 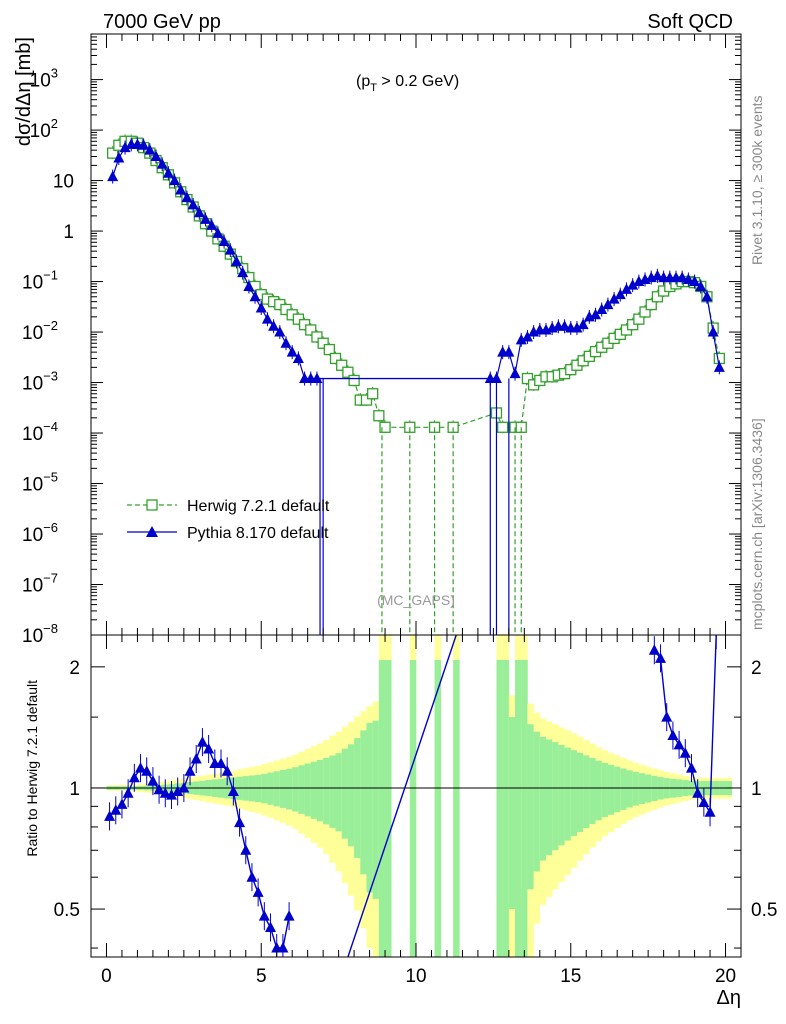 What do you see at coordinates (415, 976) in the screenshot?
I see `x-tick-label: 10` at bounding box center [415, 976].